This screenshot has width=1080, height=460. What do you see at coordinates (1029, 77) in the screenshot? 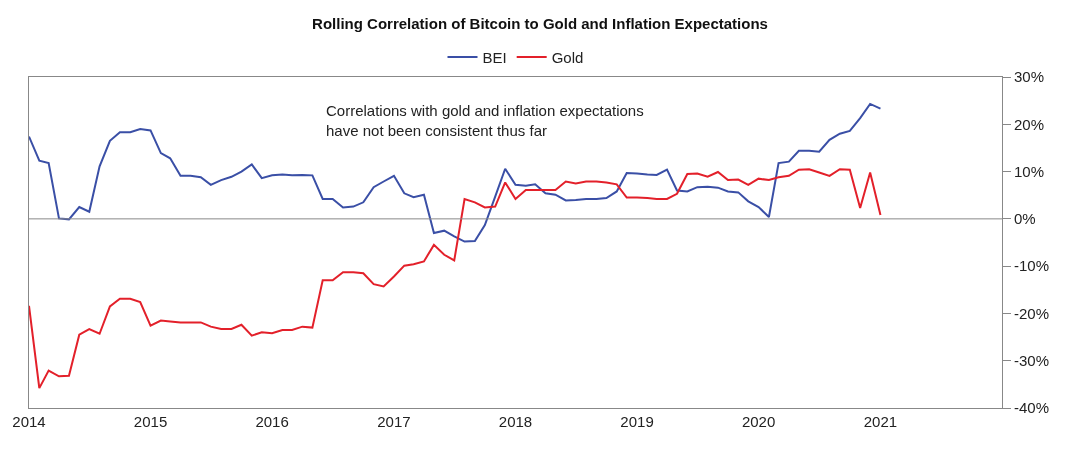
I see `y-tick-label: 30%` at bounding box center [1029, 77].